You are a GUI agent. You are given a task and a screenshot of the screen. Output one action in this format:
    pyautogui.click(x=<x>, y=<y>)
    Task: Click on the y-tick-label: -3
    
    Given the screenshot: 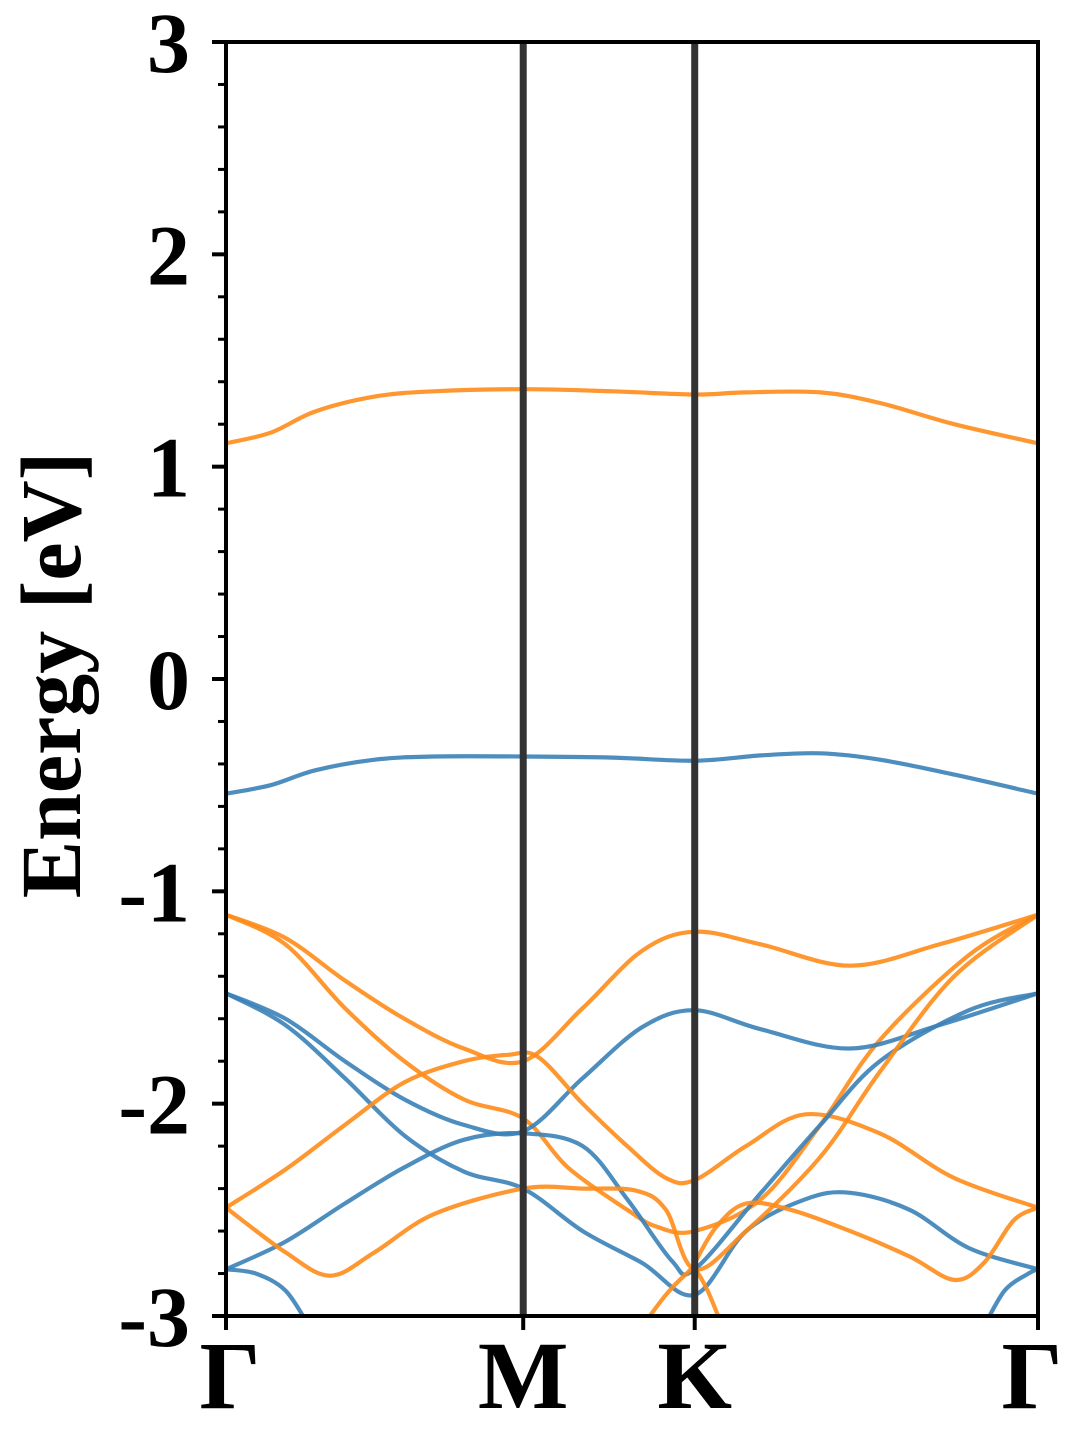 What is the action you would take?
    pyautogui.click(x=154, y=1317)
    